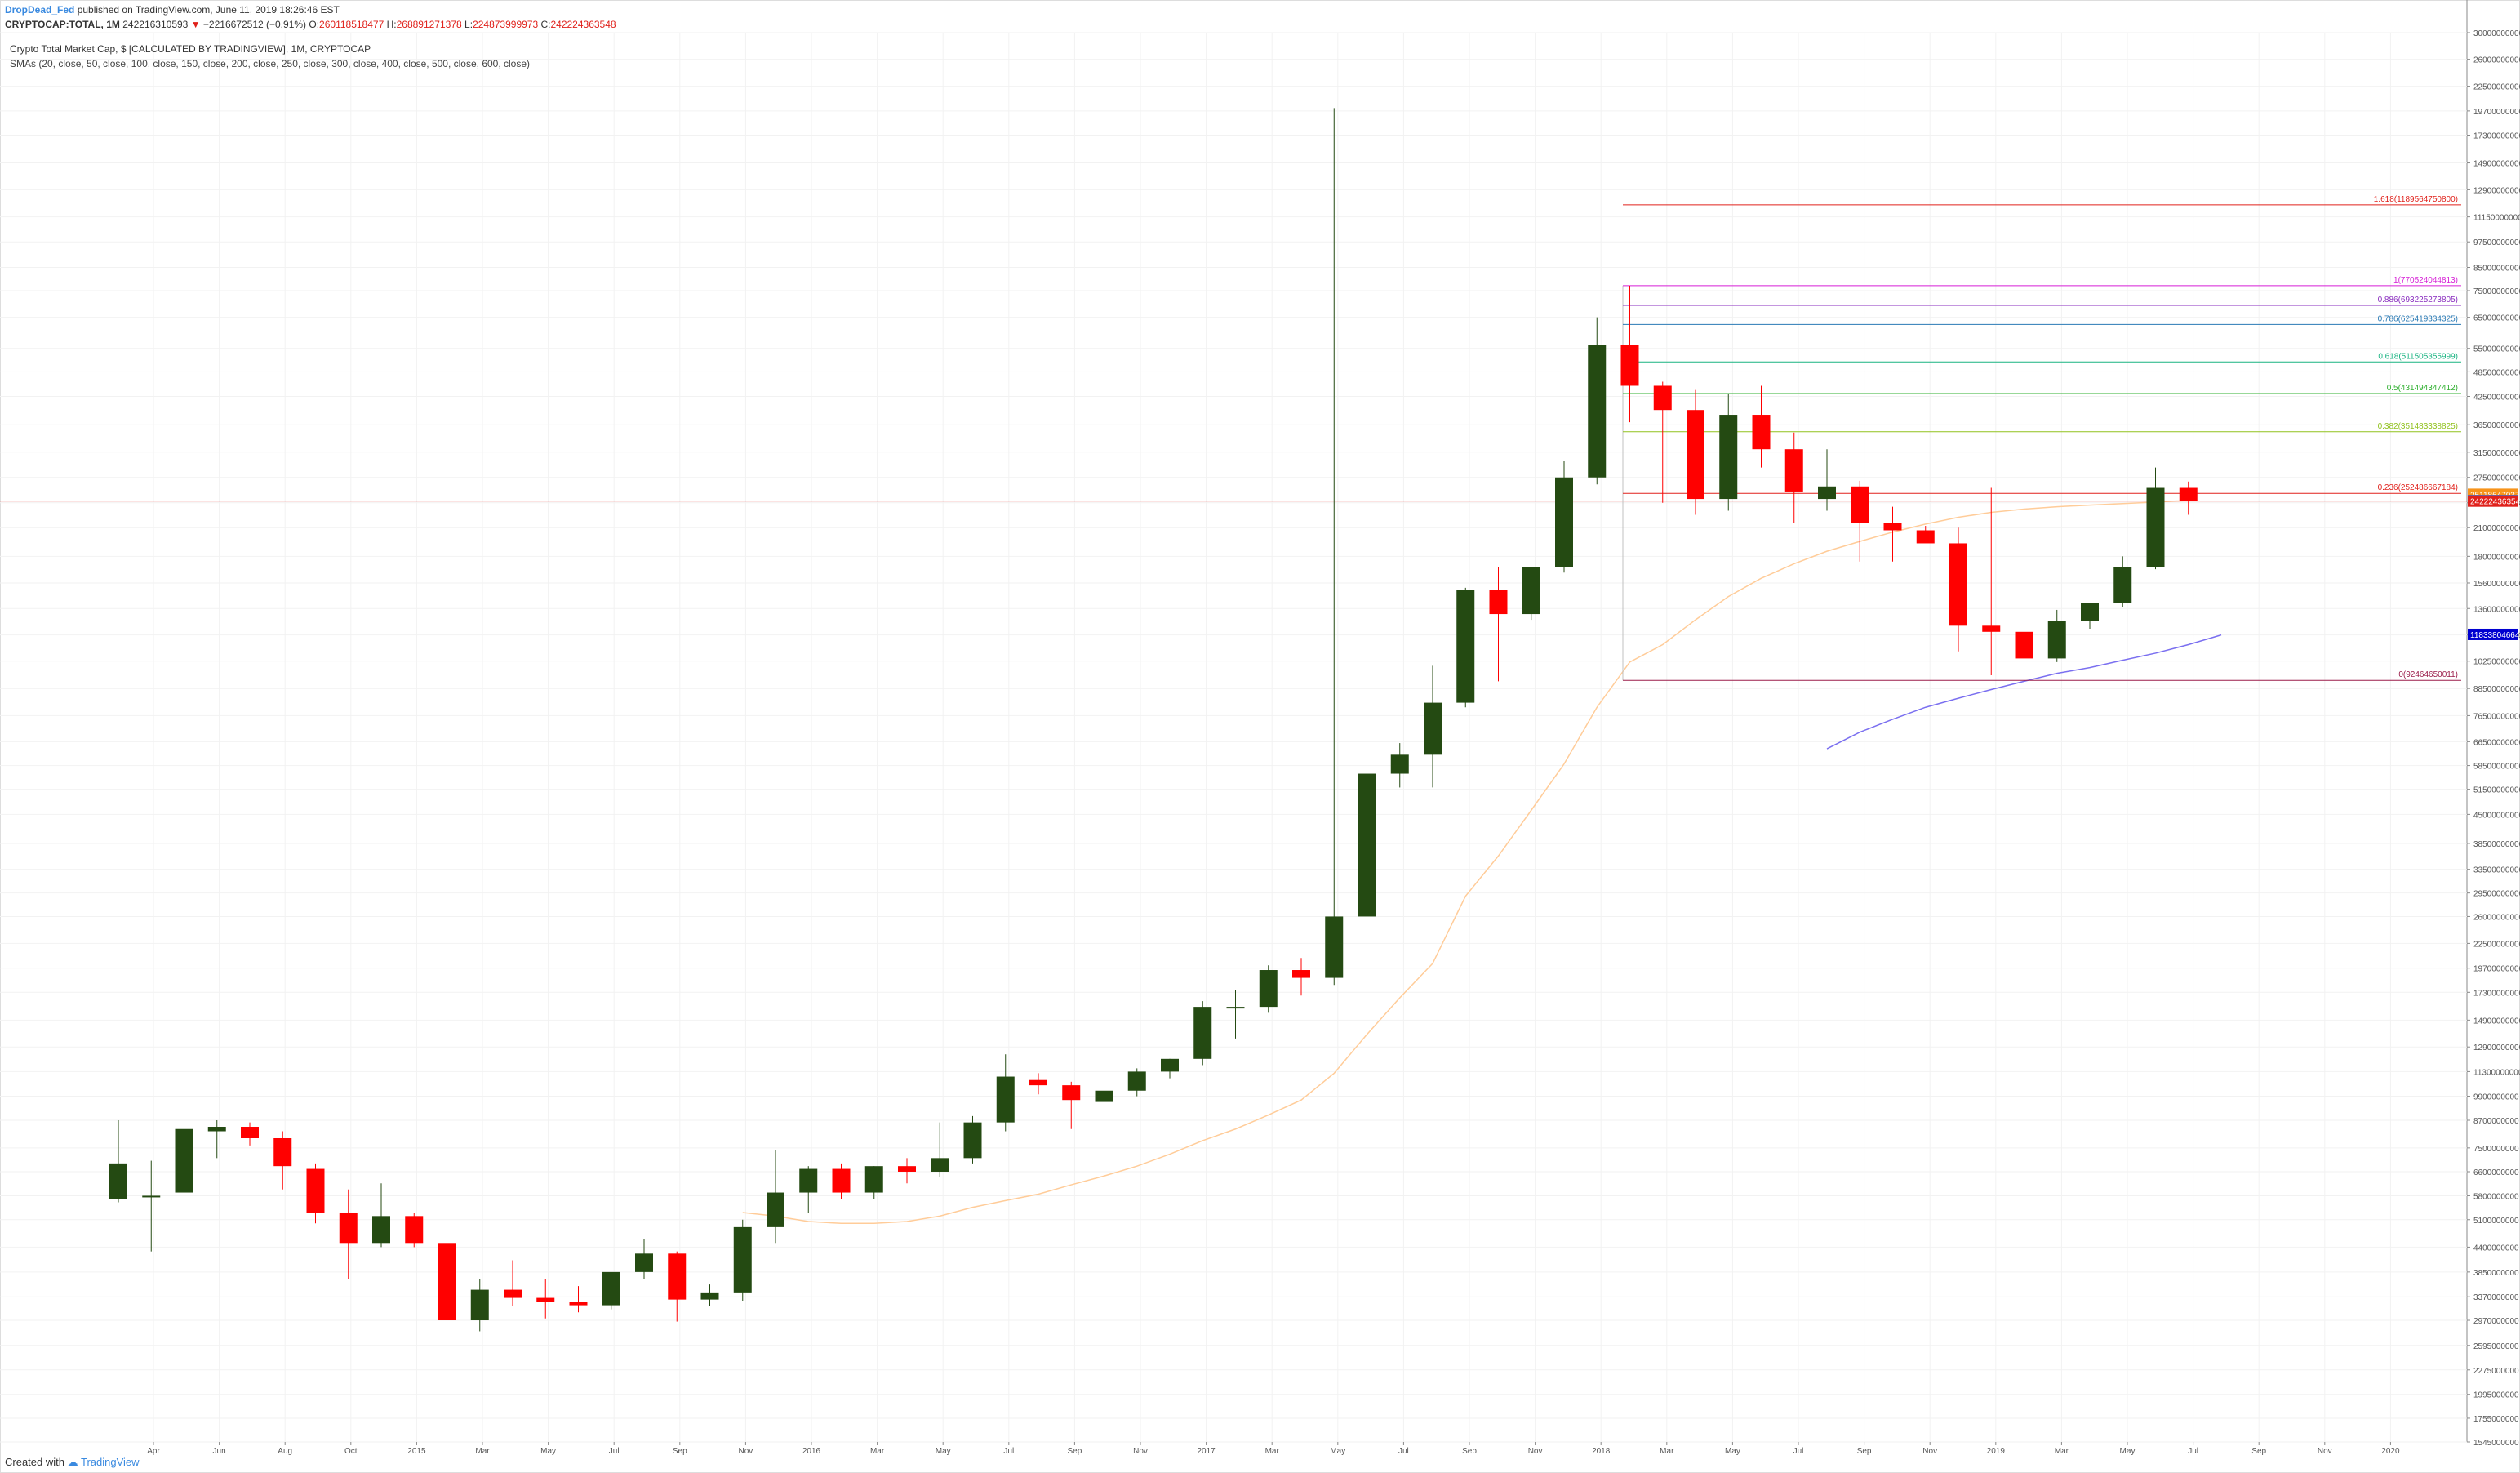 Image resolution: width=2520 pixels, height=1473 pixels. What do you see at coordinates (72, 1462) in the screenshot?
I see `tradingview-logo-icon: ☁` at bounding box center [72, 1462].